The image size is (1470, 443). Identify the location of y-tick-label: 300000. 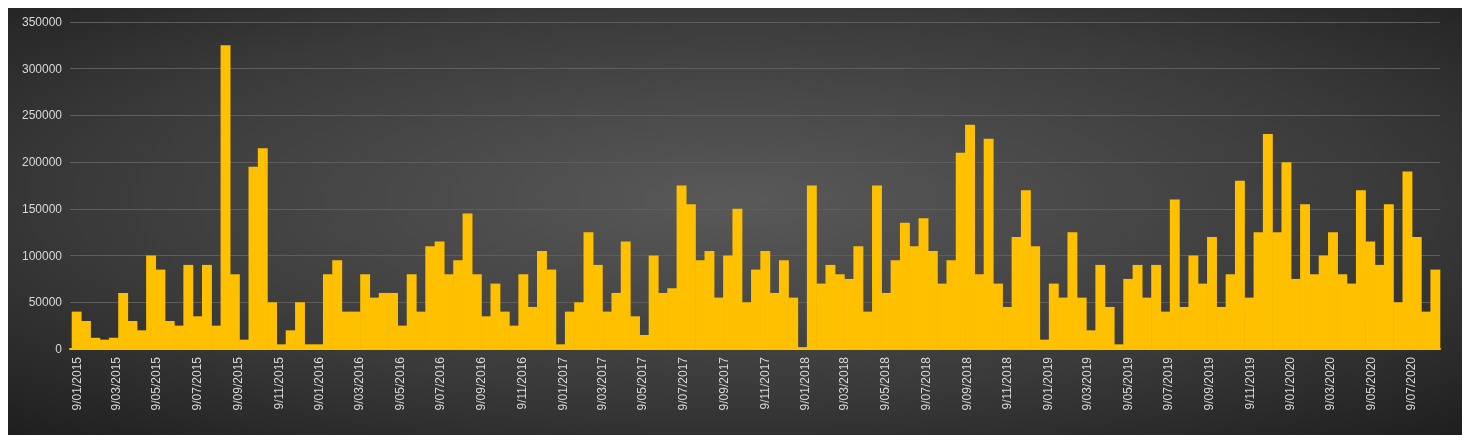
(42, 68).